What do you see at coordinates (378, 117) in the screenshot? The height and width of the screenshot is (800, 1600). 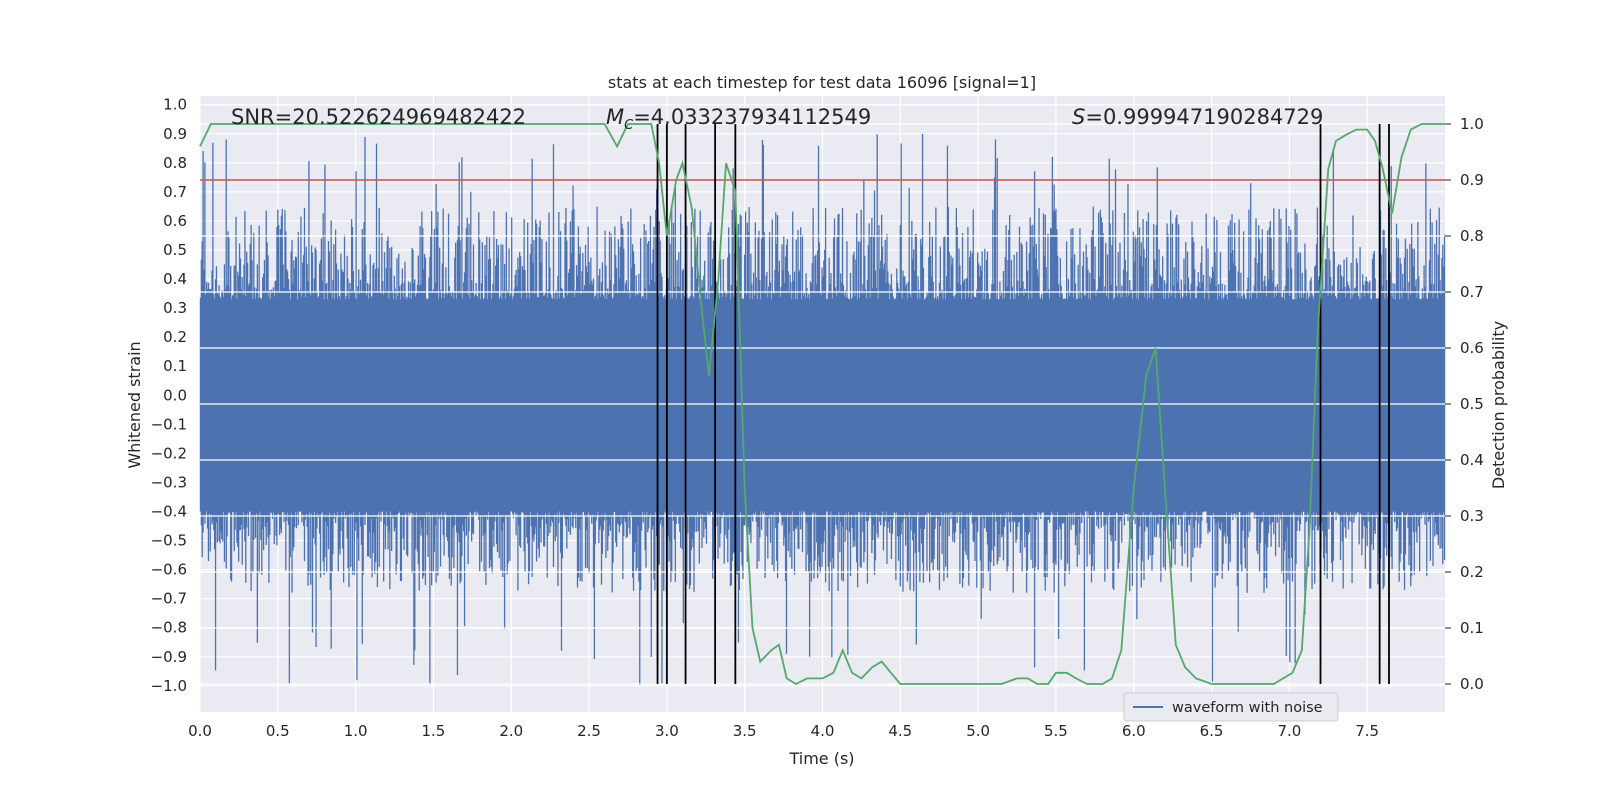 I see `snr-annotation: SNR=20.522624969482422` at bounding box center [378, 117].